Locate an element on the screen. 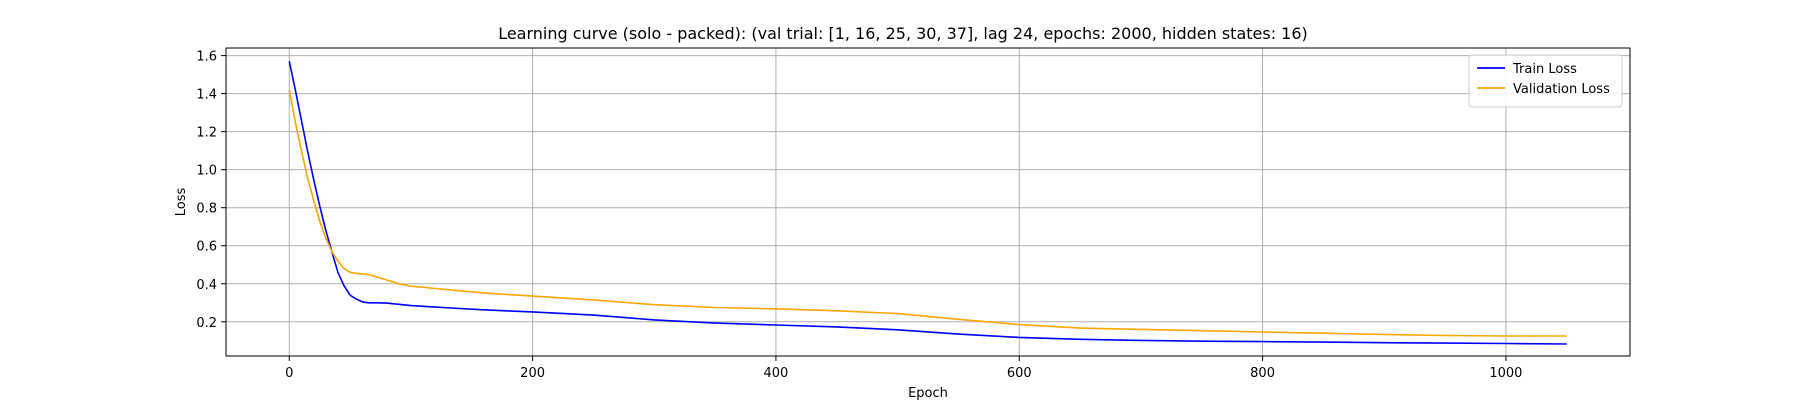 This screenshot has width=1800, height=400. y-axis-label: Loss is located at coordinates (181, 202).